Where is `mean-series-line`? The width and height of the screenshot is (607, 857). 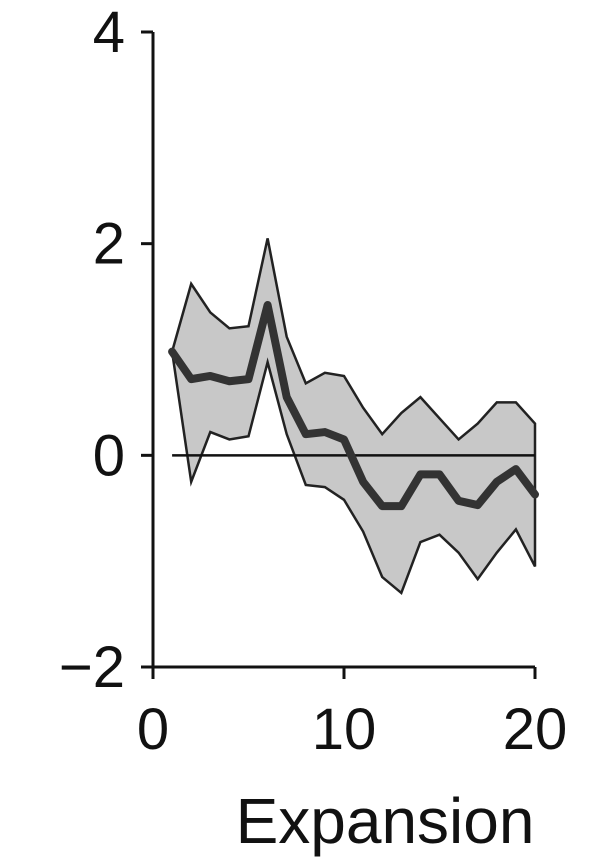 mean-series-line is located at coordinates (353, 406).